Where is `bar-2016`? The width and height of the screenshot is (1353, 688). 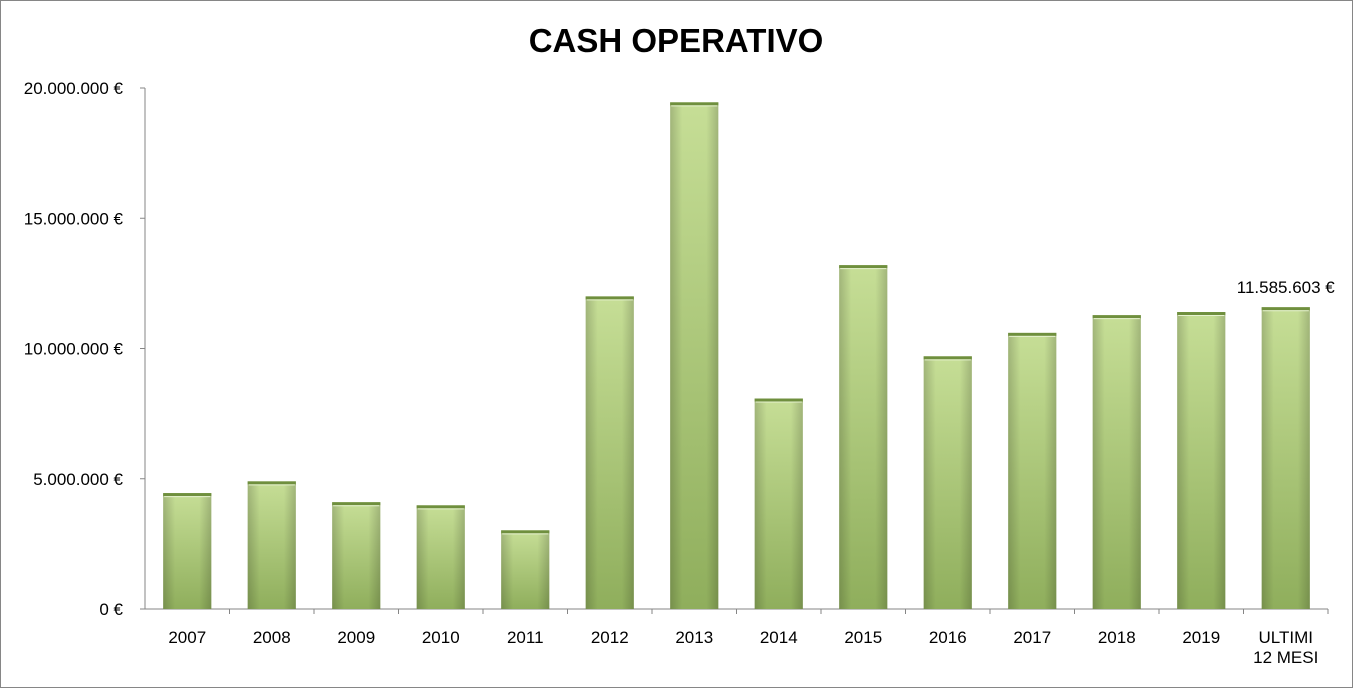
bar-2016 is located at coordinates (947, 482).